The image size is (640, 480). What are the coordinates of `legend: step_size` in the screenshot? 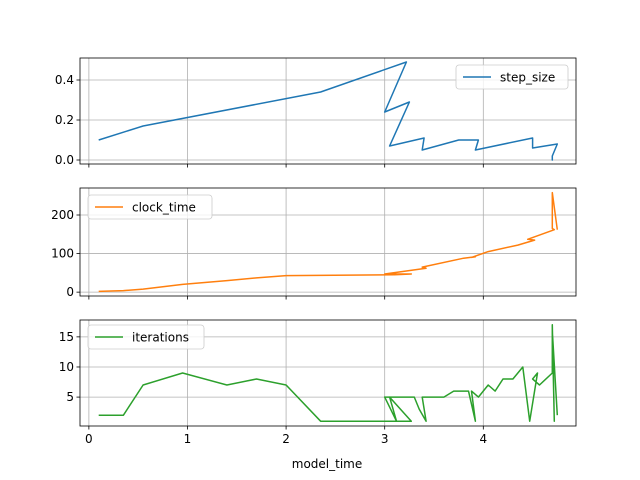 It's located at (512, 77).